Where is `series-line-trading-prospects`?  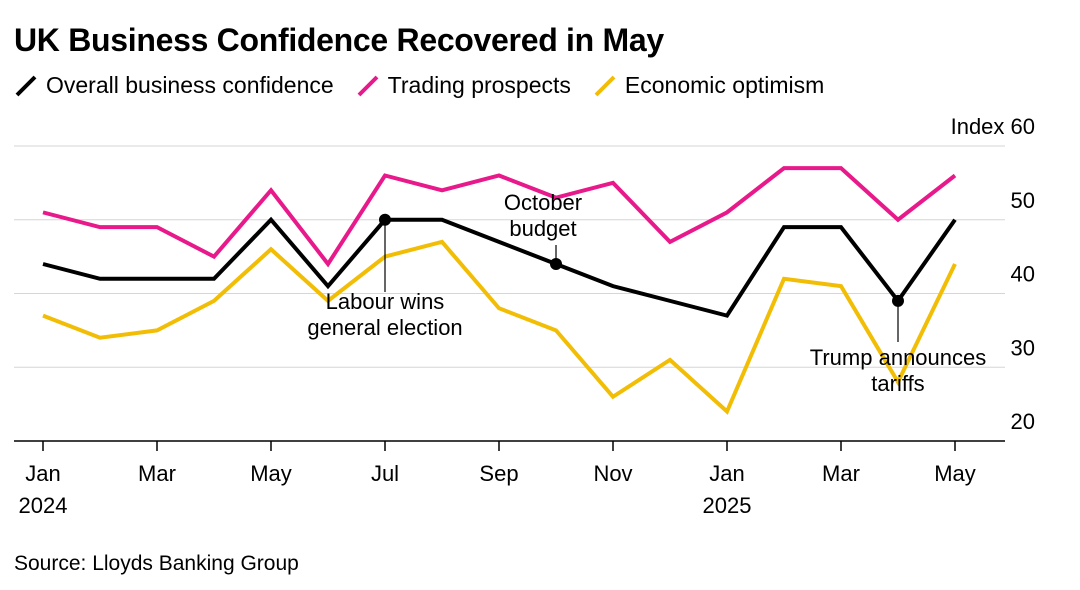 series-line-trading-prospects is located at coordinates (499, 217).